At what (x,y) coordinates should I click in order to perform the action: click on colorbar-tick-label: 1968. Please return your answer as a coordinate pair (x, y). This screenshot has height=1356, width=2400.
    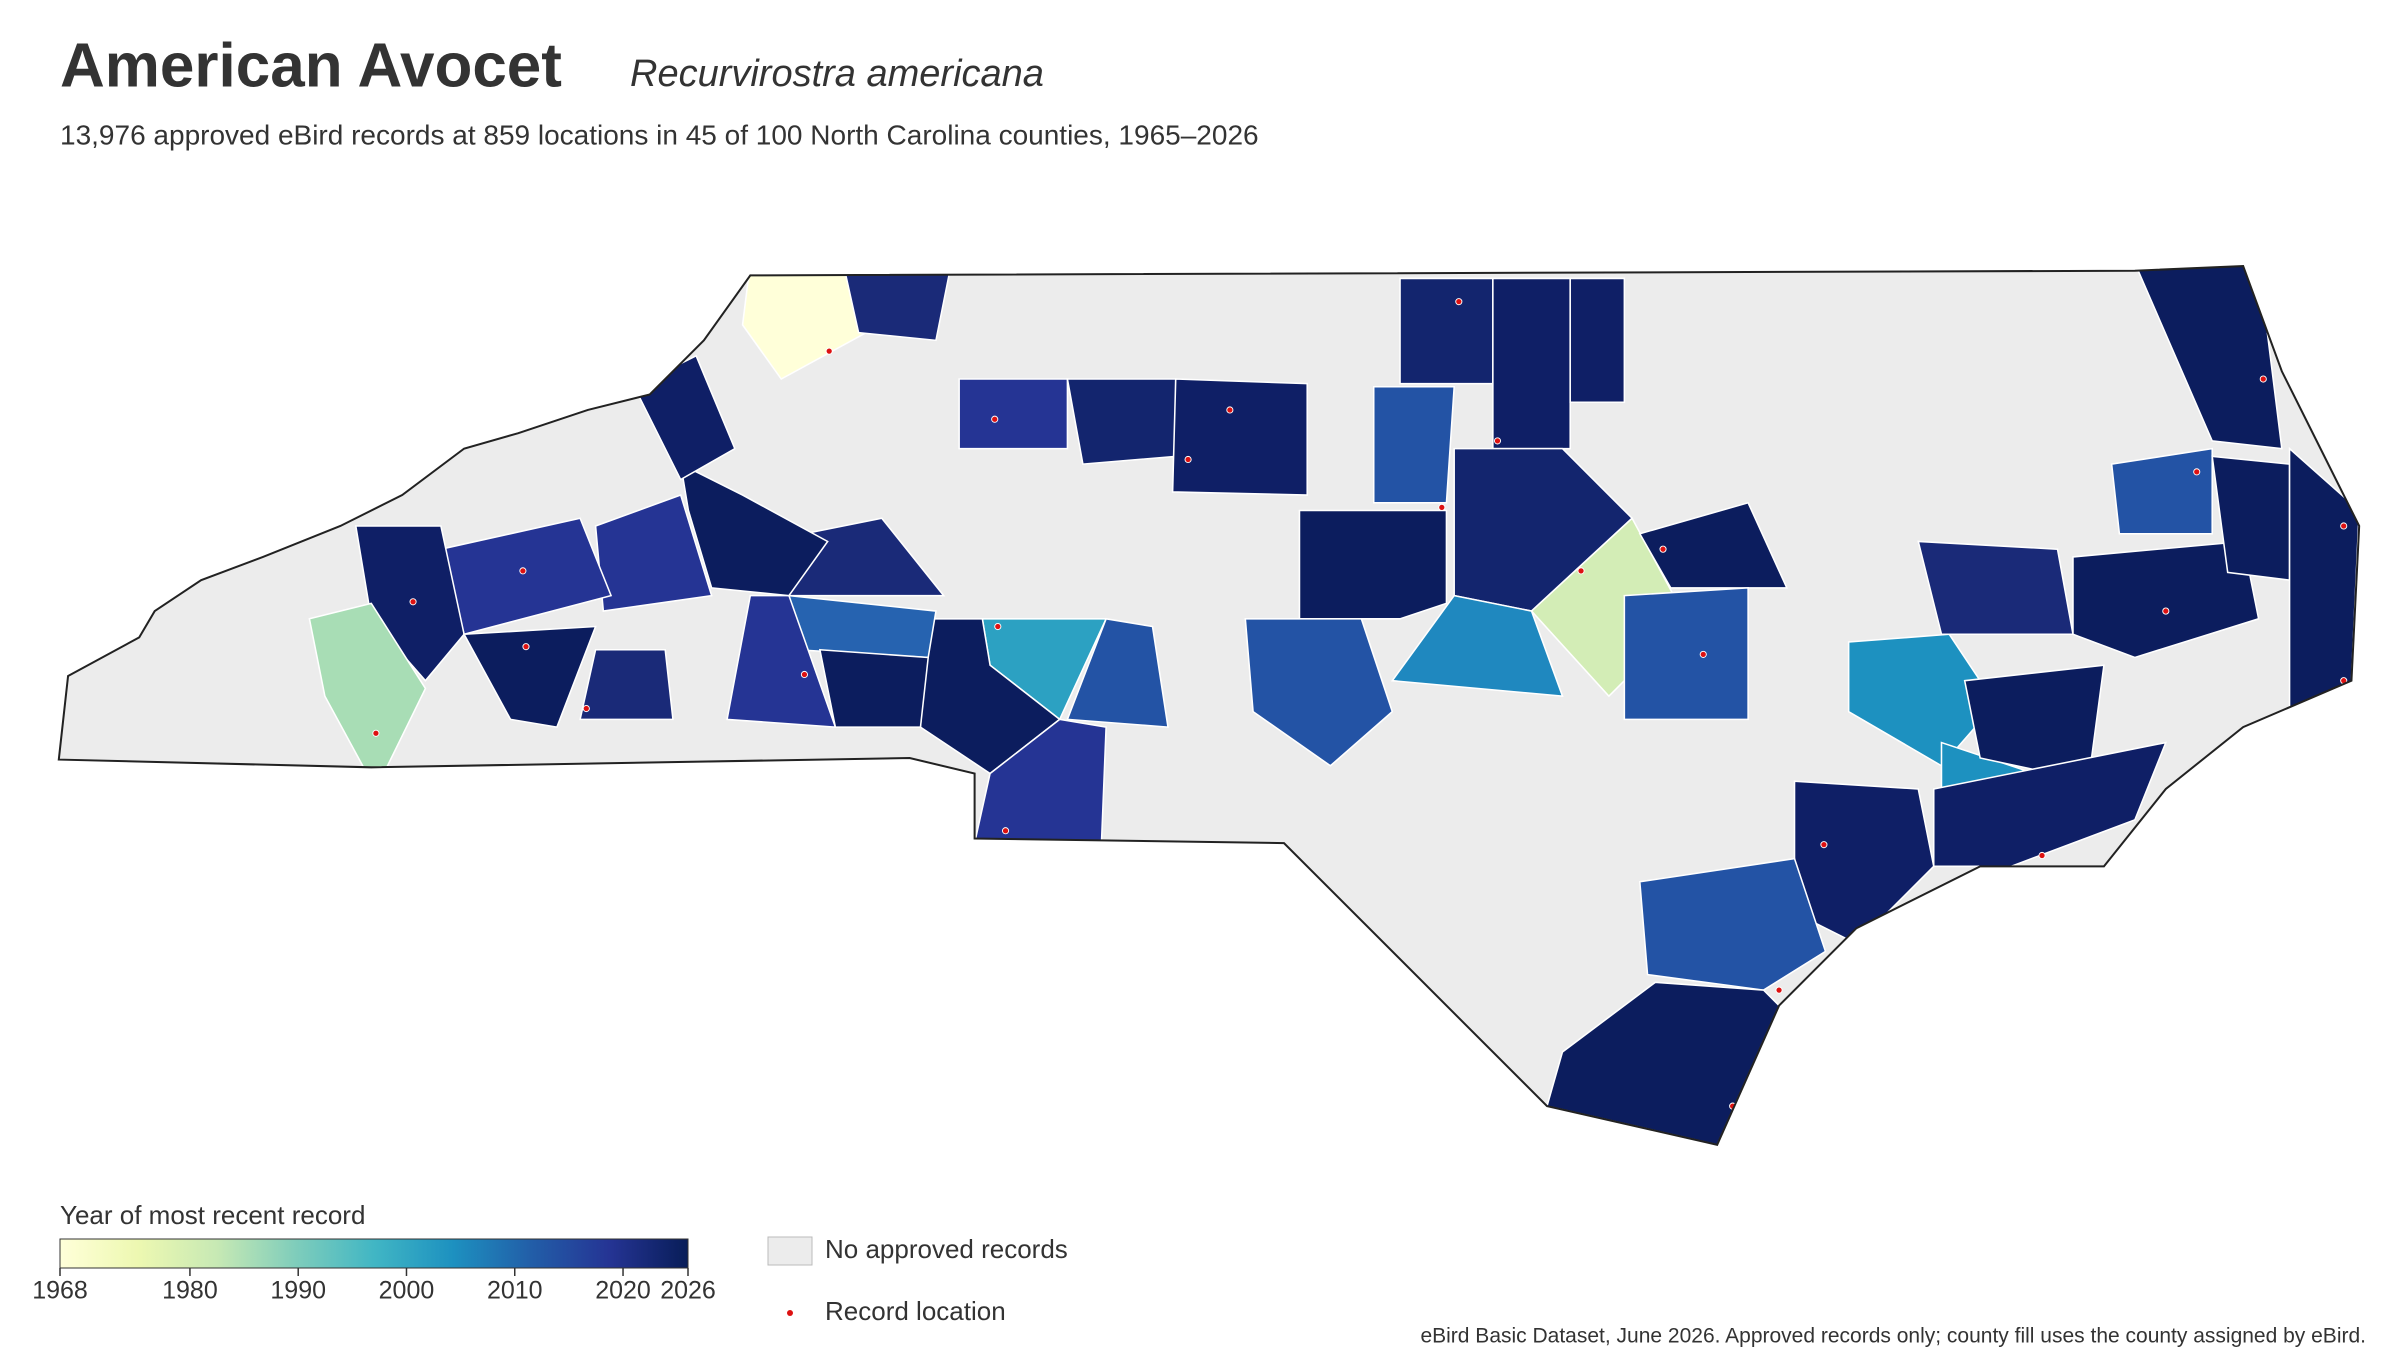
    Looking at the image, I should click on (60, 1291).